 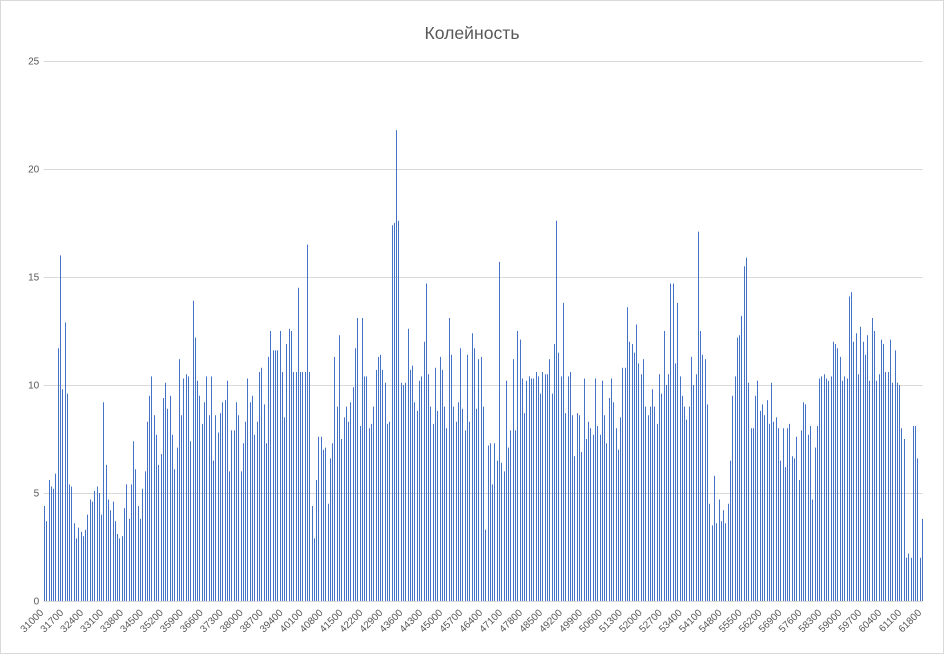 What do you see at coordinates (34, 62) in the screenshot?
I see `svg-text: 25` at bounding box center [34, 62].